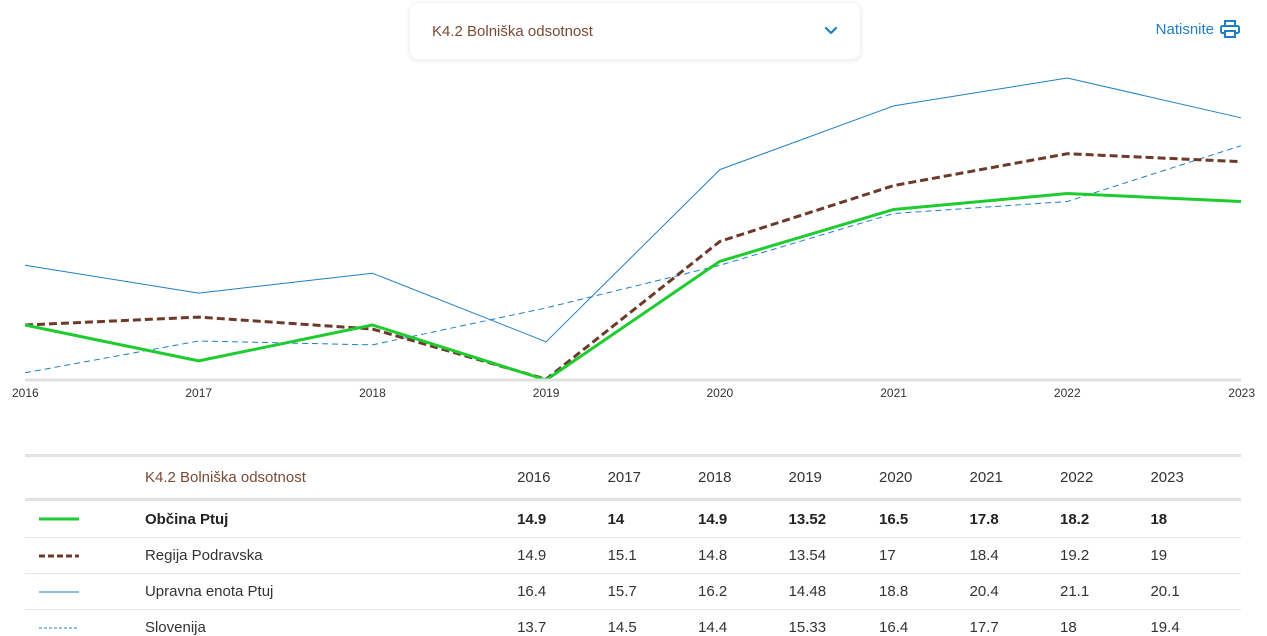 The width and height of the screenshot is (1267, 636). I want to click on legend-swatch-regija, so click(85, 556).